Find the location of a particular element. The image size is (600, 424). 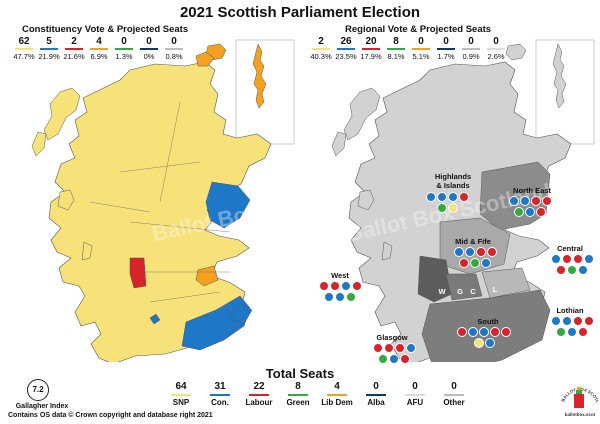

regional-vote-percent: 23.5% is located at coordinates (346, 56).